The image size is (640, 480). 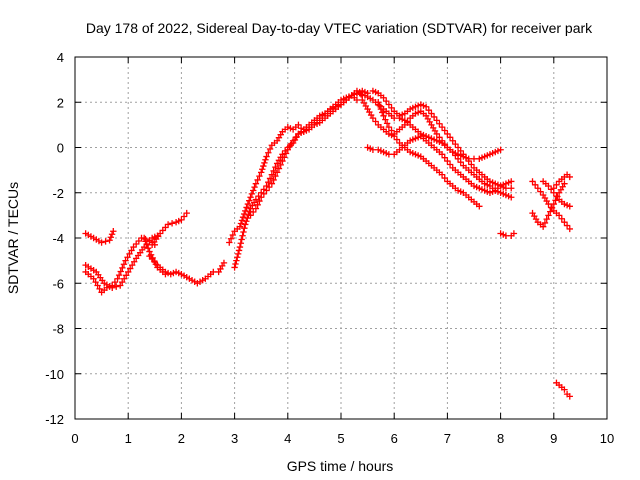 I want to click on y-tick-label: -4, so click(x=58, y=238).